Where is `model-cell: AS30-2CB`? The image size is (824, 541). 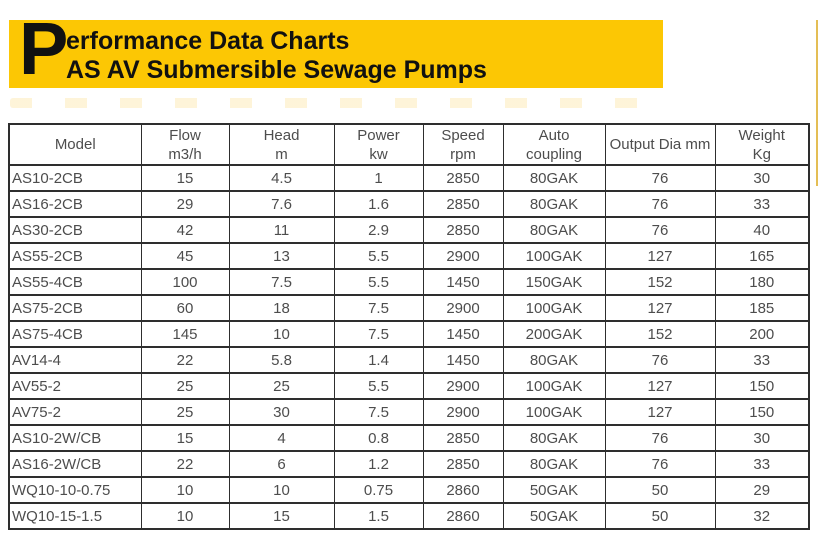
model-cell: AS30-2CB is located at coordinates (75, 230).